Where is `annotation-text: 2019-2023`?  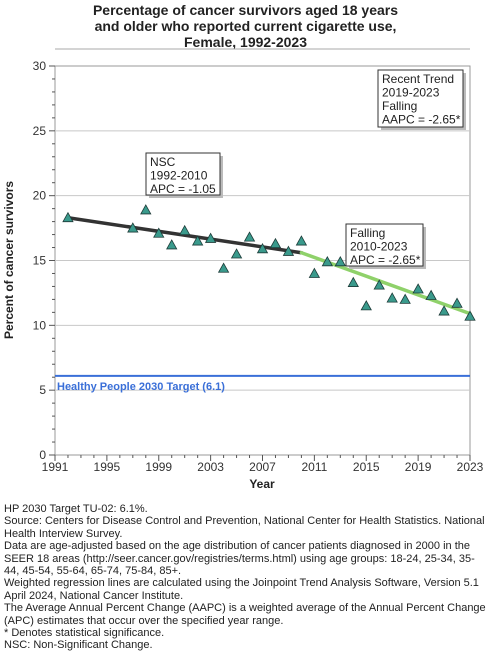
annotation-text: 2019-2023 is located at coordinates (411, 93).